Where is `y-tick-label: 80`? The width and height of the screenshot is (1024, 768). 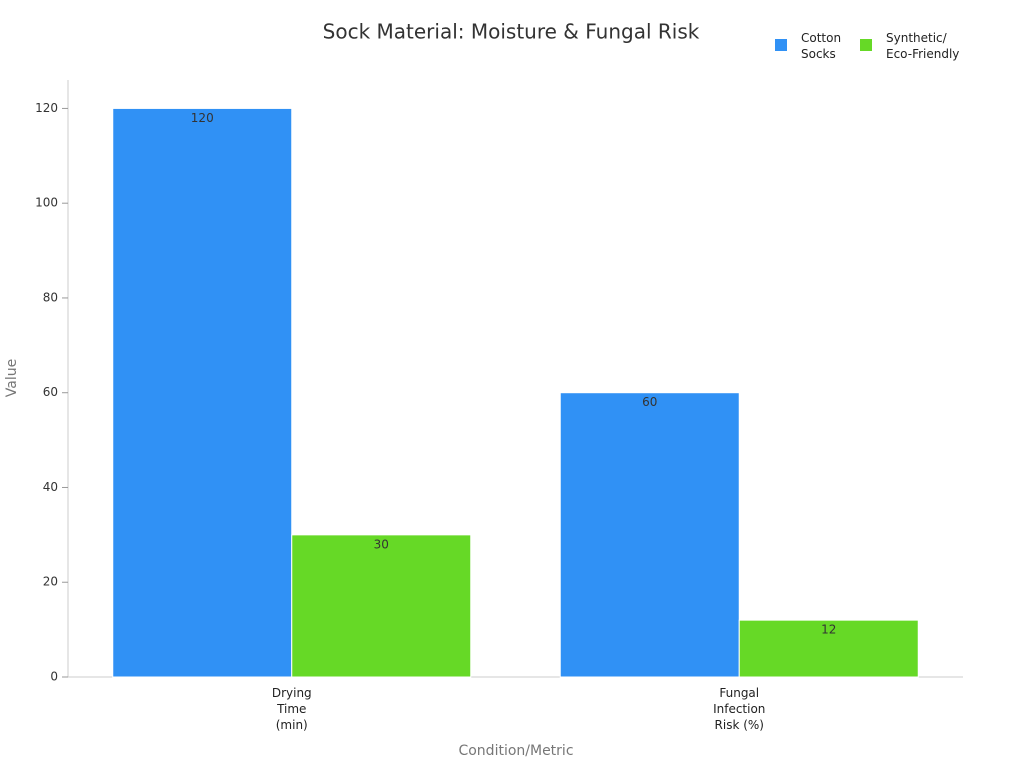 y-tick-label: 80 is located at coordinates (50, 297).